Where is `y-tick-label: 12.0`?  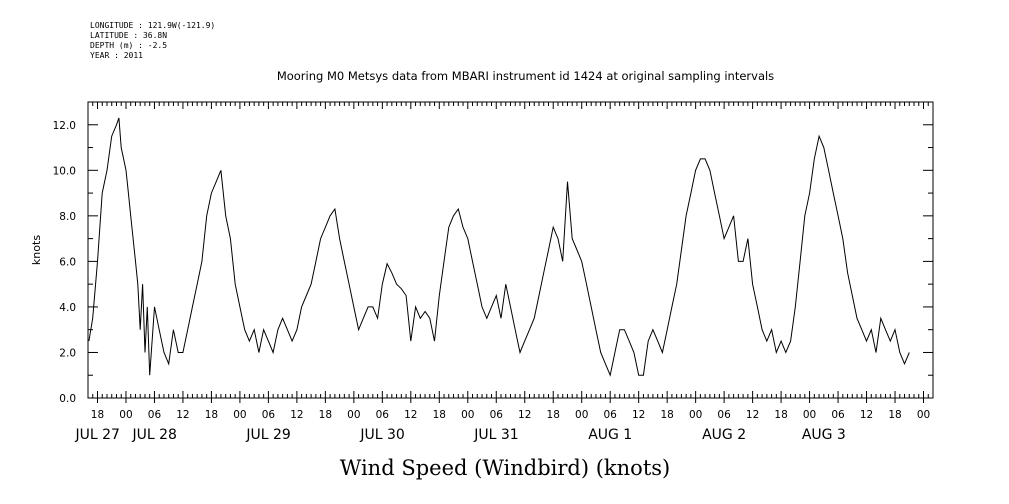
y-tick-label: 12.0 is located at coordinates (64, 126).